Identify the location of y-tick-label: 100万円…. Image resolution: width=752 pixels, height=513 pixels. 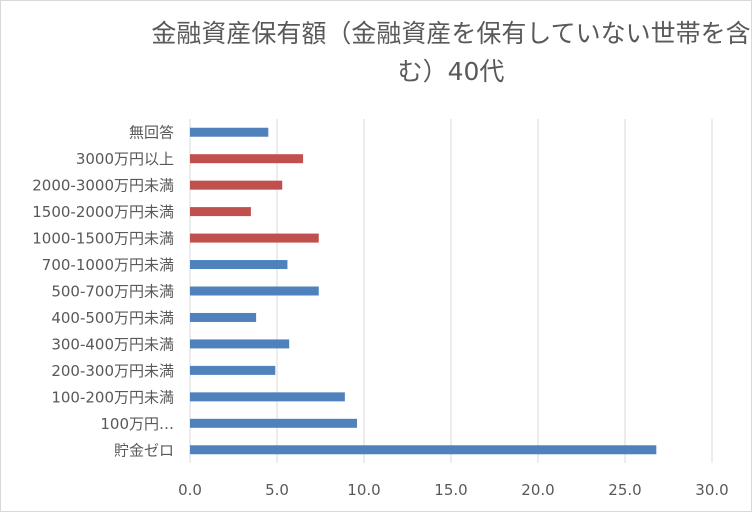
(137, 424).